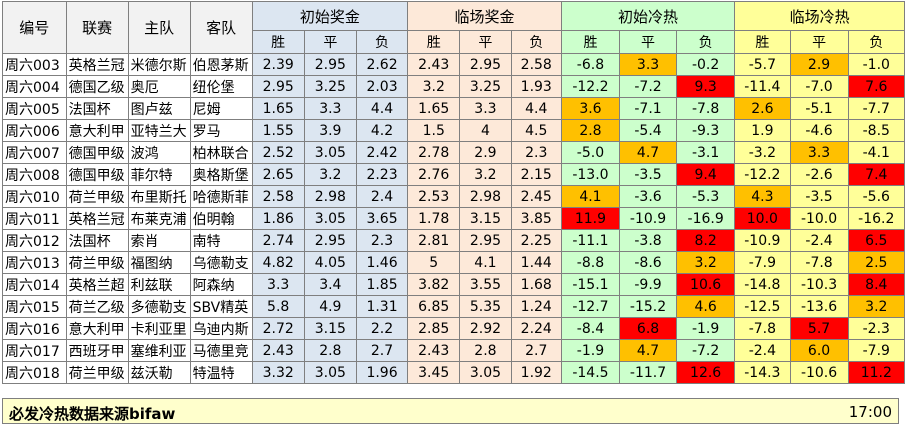  Describe the element at coordinates (34, 152) in the screenshot. I see `cell-id: 周六007` at that location.